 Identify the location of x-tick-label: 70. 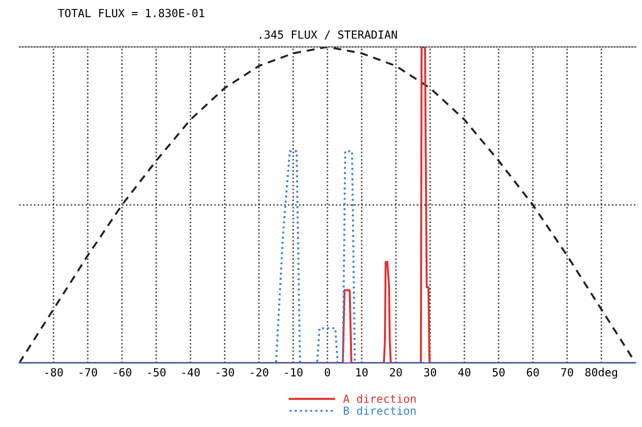
(567, 372).